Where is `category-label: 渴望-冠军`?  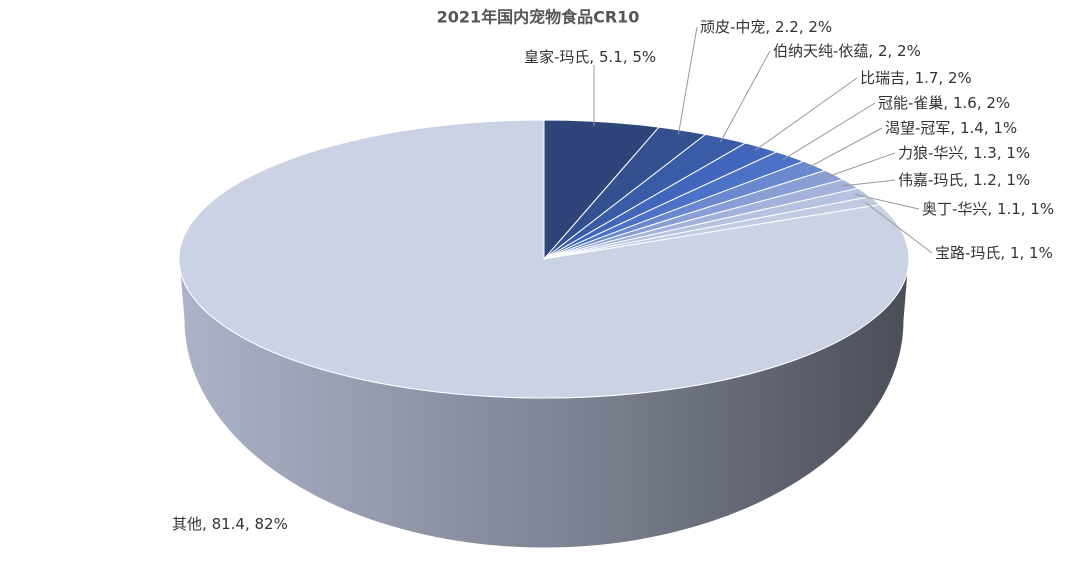 category-label: 渴望-冠军 is located at coordinates (917, 128).